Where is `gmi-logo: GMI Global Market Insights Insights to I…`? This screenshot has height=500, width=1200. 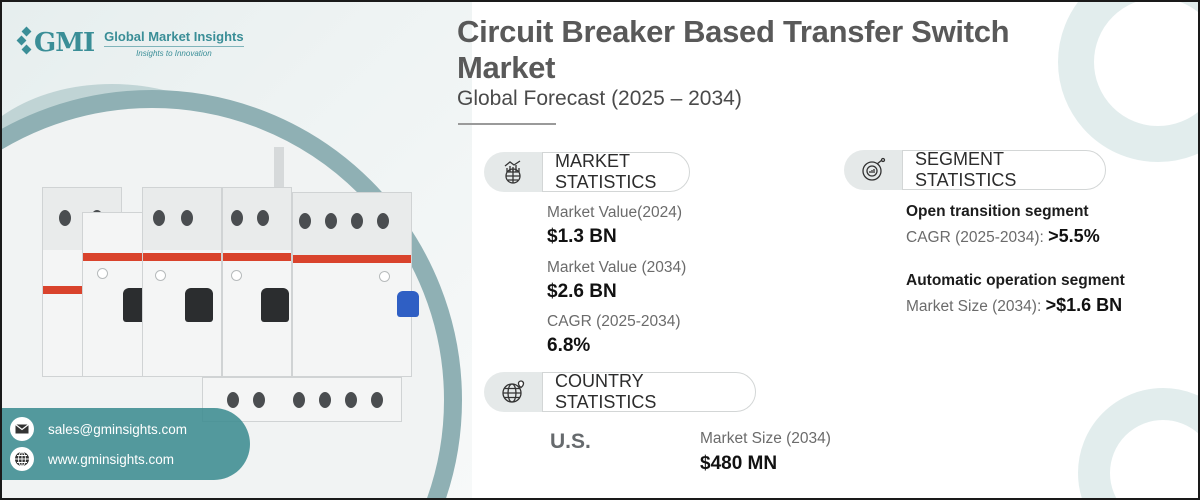
gmi-logo: GMI Global Market Insights Insights to I… is located at coordinates (130, 42).